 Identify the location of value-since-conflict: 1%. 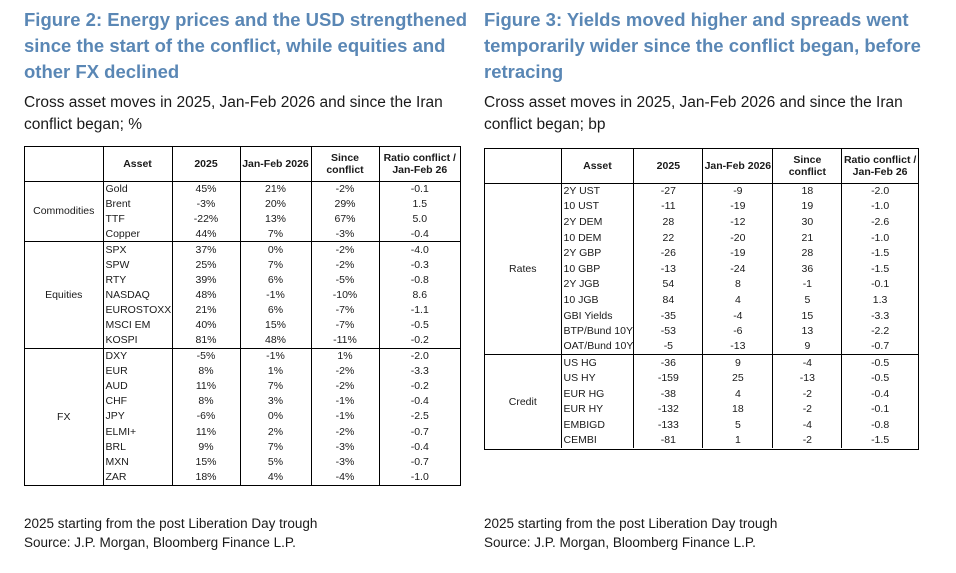
(345, 355).